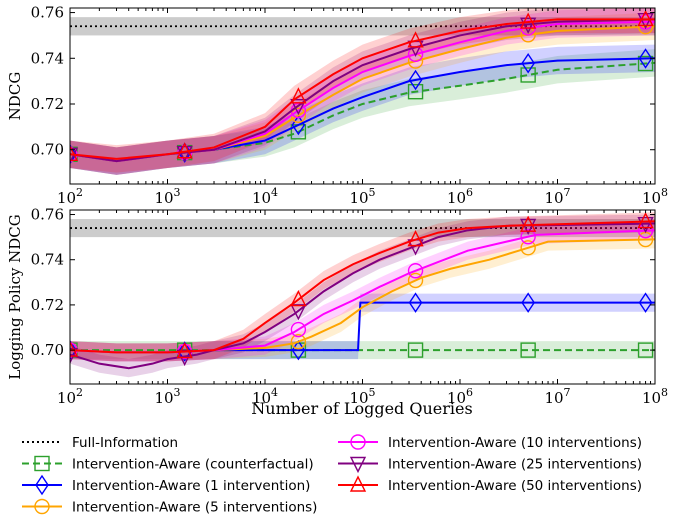  What do you see at coordinates (125, 443) in the screenshot?
I see `legend-label-full-information: Full-Information` at bounding box center [125, 443].